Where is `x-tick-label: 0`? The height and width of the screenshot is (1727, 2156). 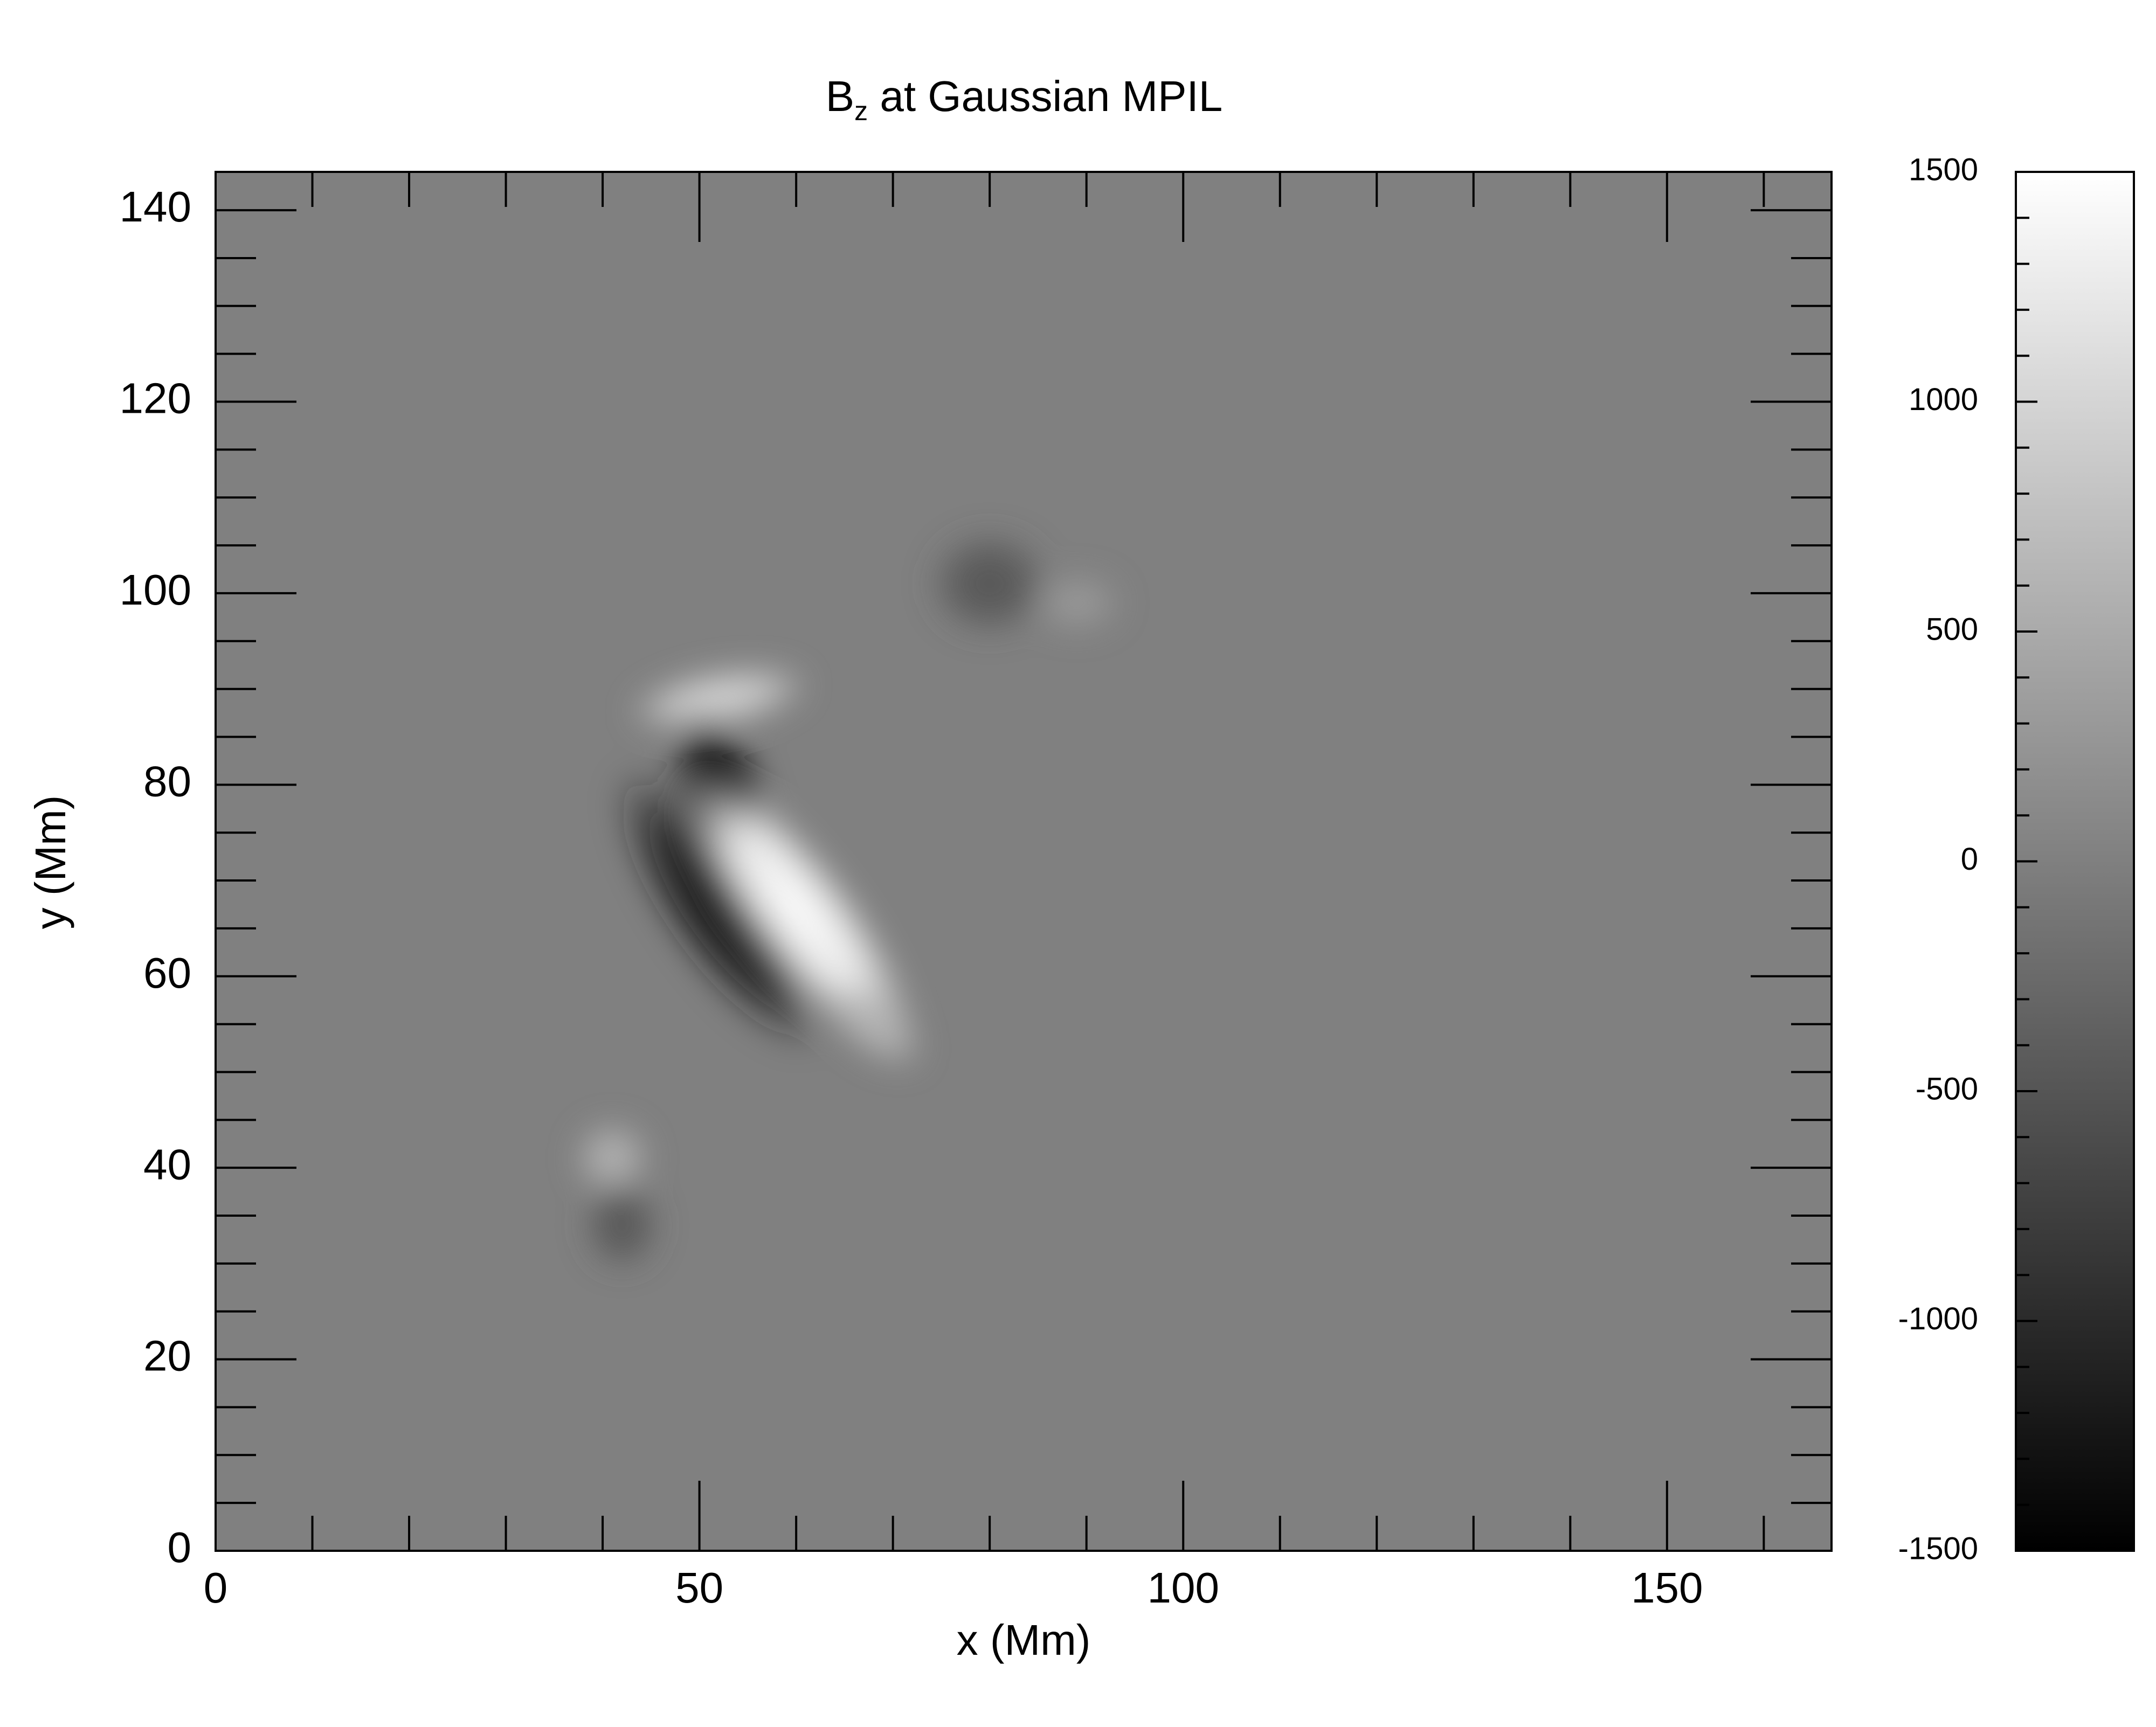
x-tick-label: 0 is located at coordinates (216, 1588).